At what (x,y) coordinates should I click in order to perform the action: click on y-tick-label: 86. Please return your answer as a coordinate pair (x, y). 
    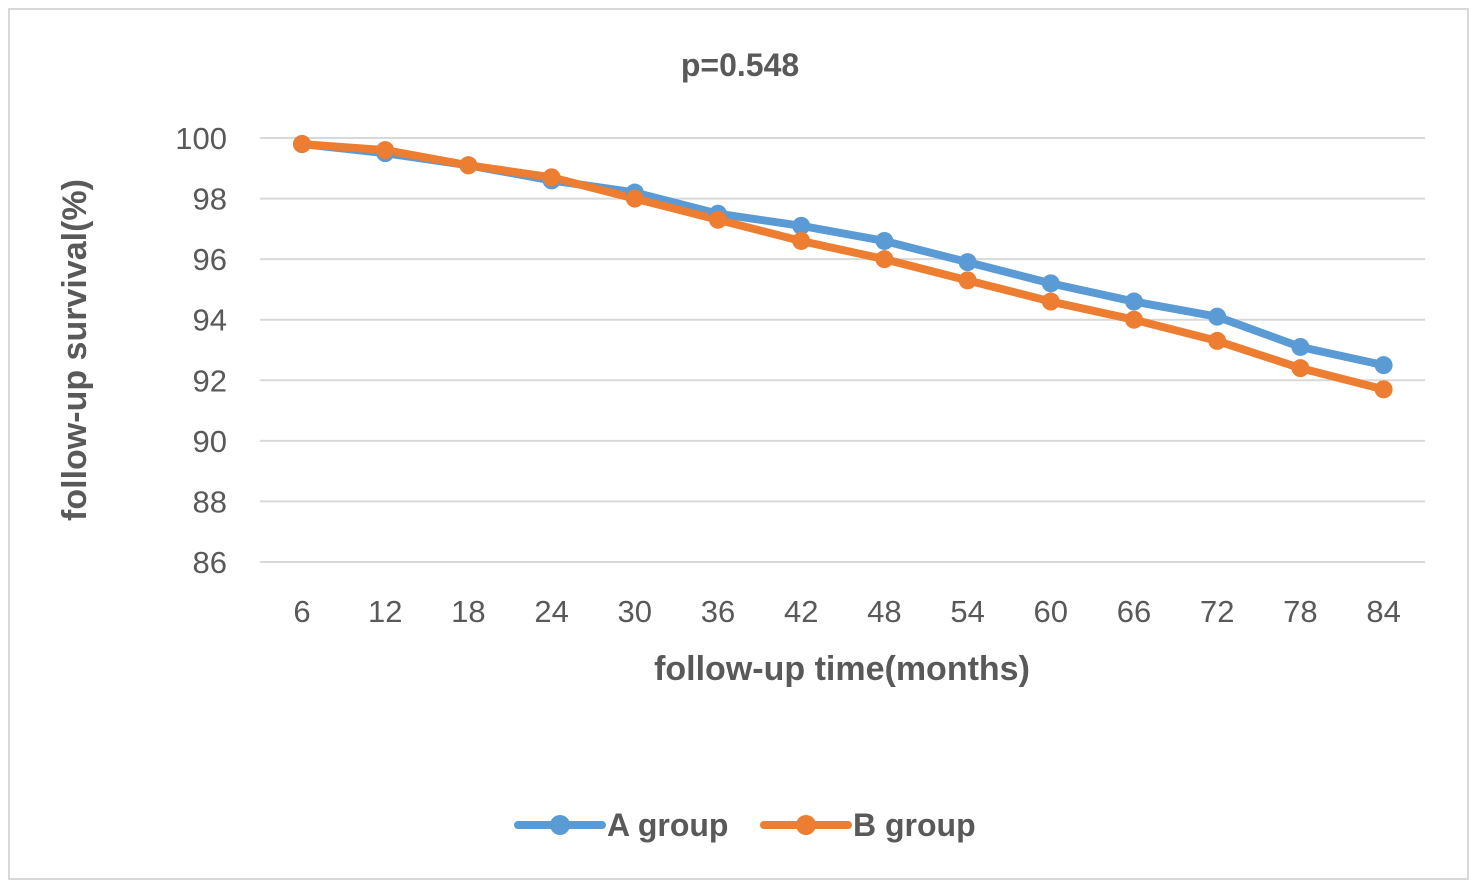
    Looking at the image, I should click on (210, 562).